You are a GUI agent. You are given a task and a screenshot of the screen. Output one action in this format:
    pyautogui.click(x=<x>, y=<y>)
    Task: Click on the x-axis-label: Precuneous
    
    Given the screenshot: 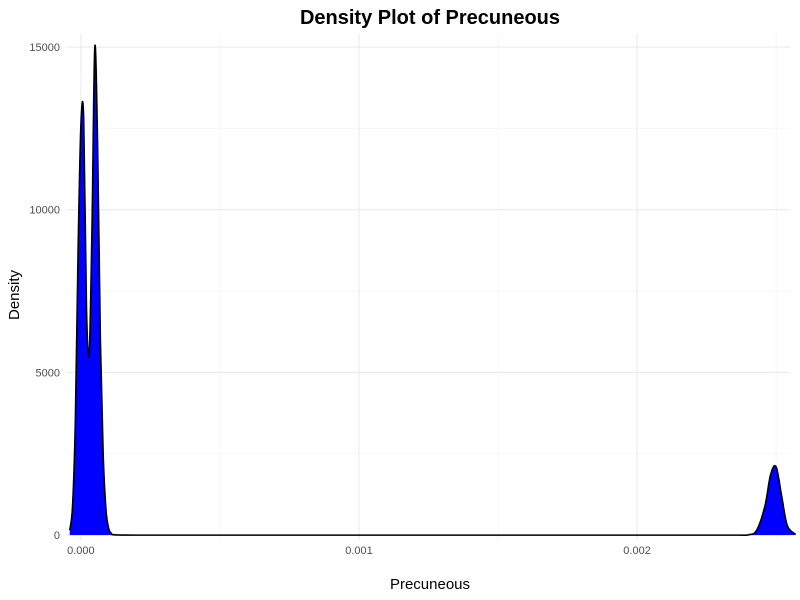 What is the action you would take?
    pyautogui.click(x=430, y=584)
    